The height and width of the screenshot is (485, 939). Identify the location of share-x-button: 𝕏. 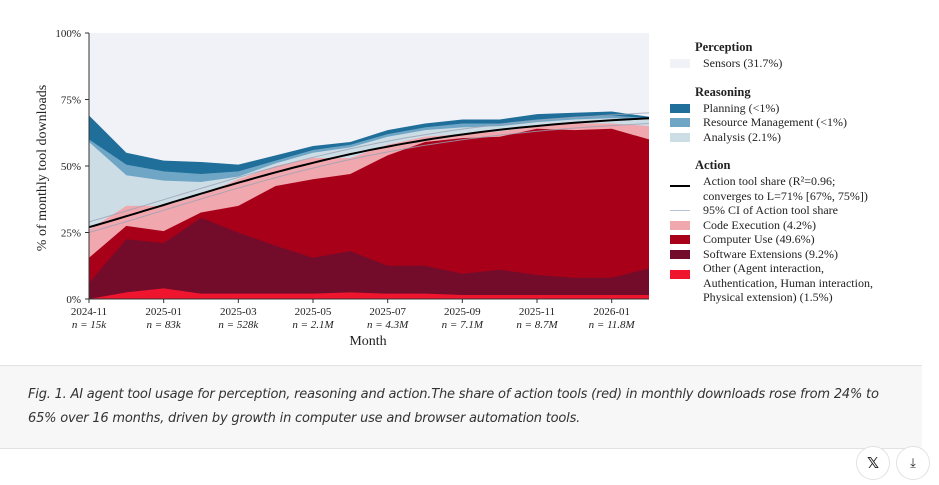
(873, 463).